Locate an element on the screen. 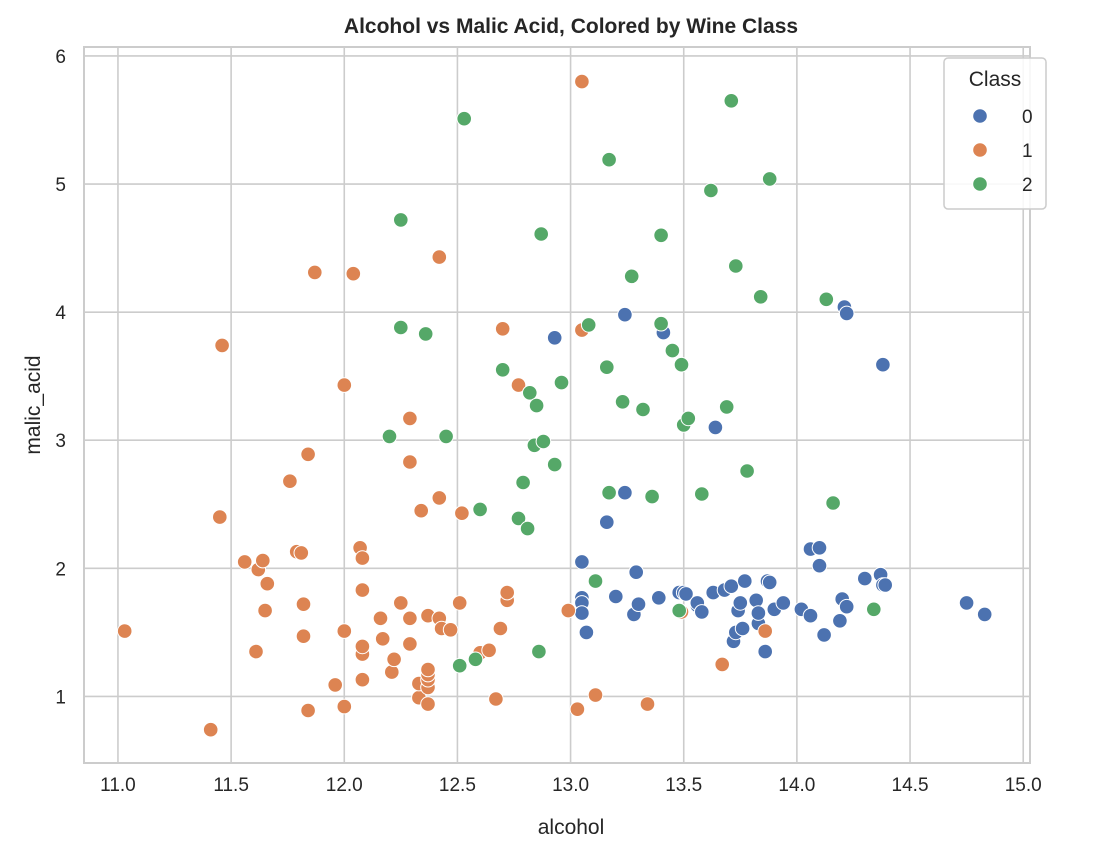  x-tick-labels: 11.0 11.5 12.0 12.5 13.0 13.5 14.0 14.5 15.0 is located at coordinates (571, 785).